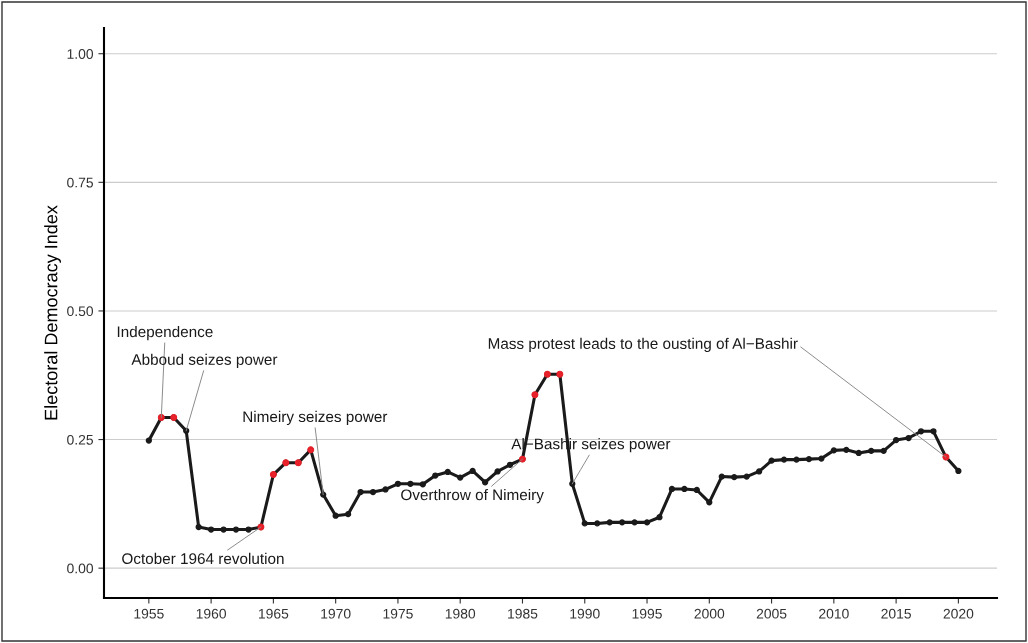 This screenshot has width=1028, height=643. What do you see at coordinates (149, 613) in the screenshot?
I see `x-tick-label: 1955` at bounding box center [149, 613].